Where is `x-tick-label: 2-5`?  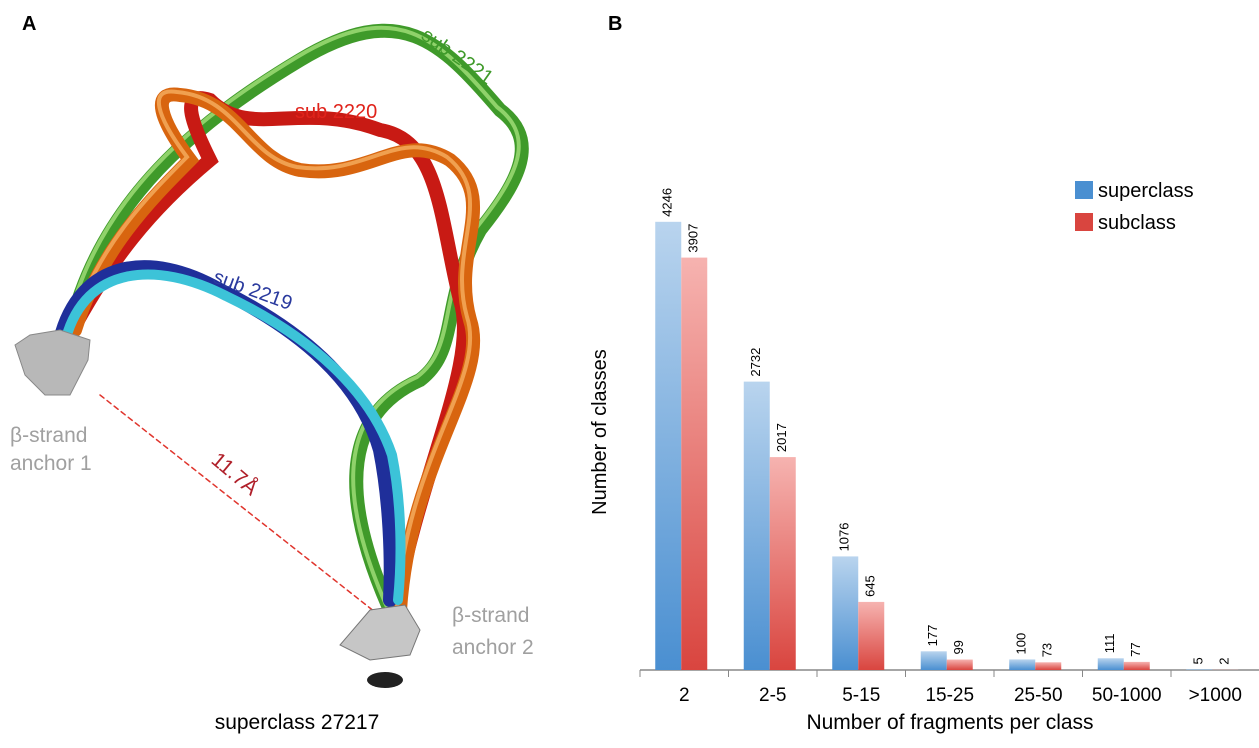 x-tick-label: 2-5 is located at coordinates (772, 695).